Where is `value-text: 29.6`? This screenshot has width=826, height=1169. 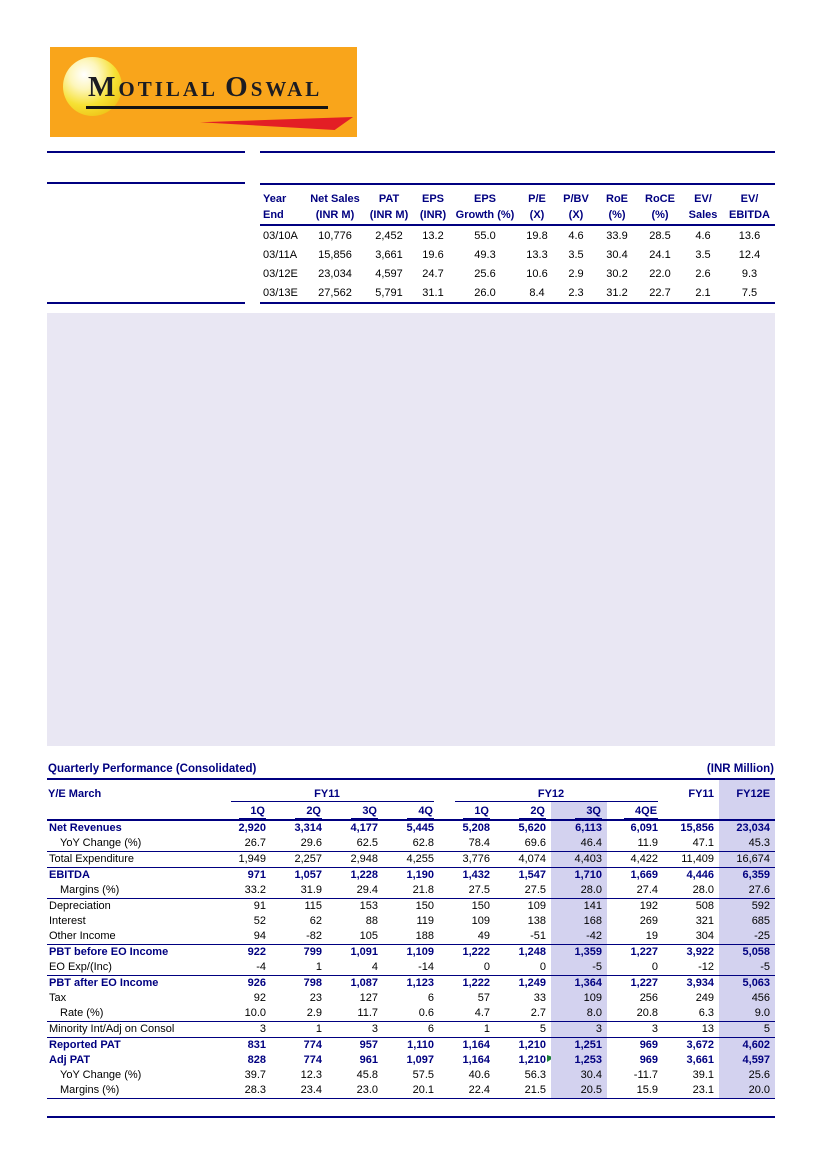
value-text: 29.6 is located at coordinates (311, 843).